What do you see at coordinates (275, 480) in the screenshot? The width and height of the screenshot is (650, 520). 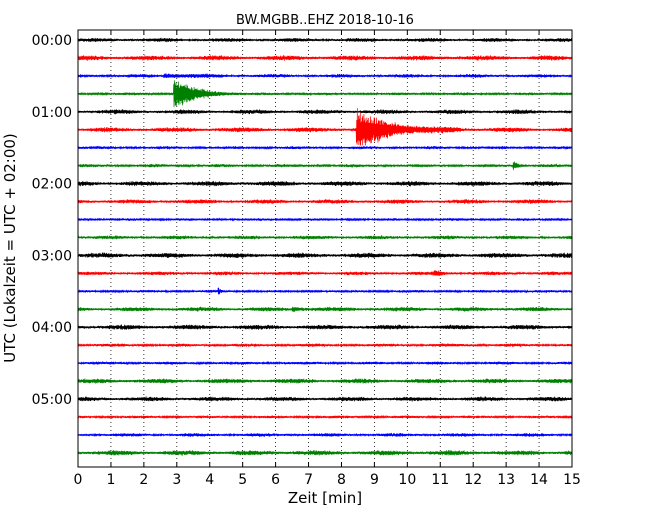 I see `x-tick-label: 6` at bounding box center [275, 480].